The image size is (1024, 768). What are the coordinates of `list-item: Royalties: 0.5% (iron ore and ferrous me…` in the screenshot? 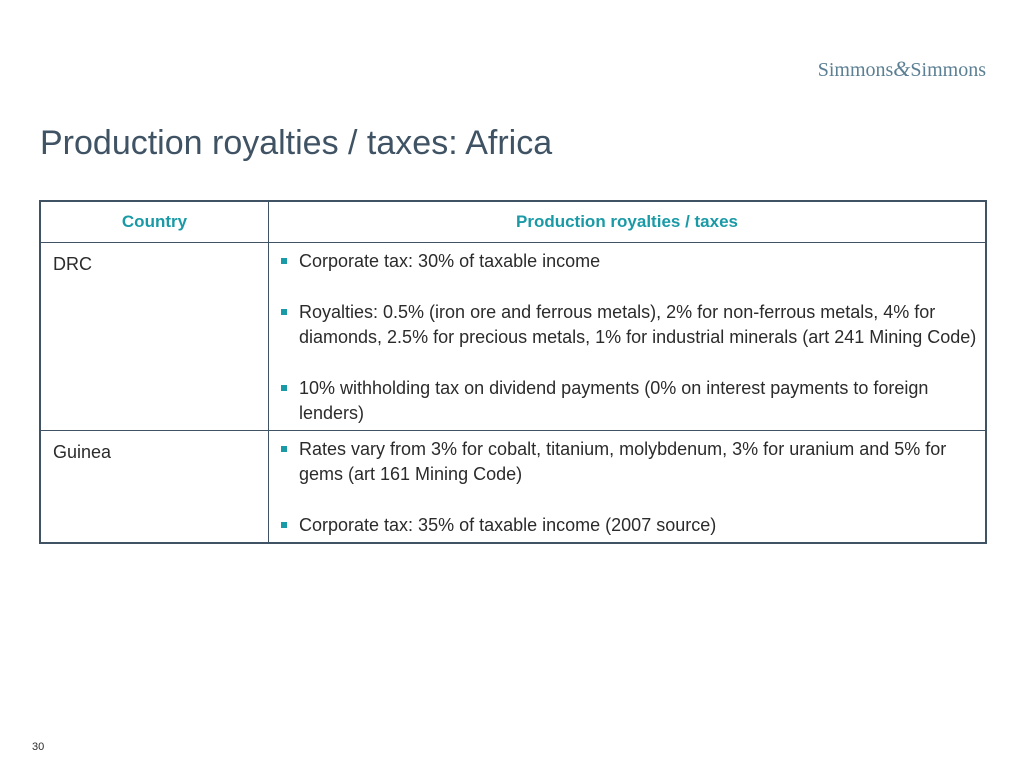 It's located at (628, 325).